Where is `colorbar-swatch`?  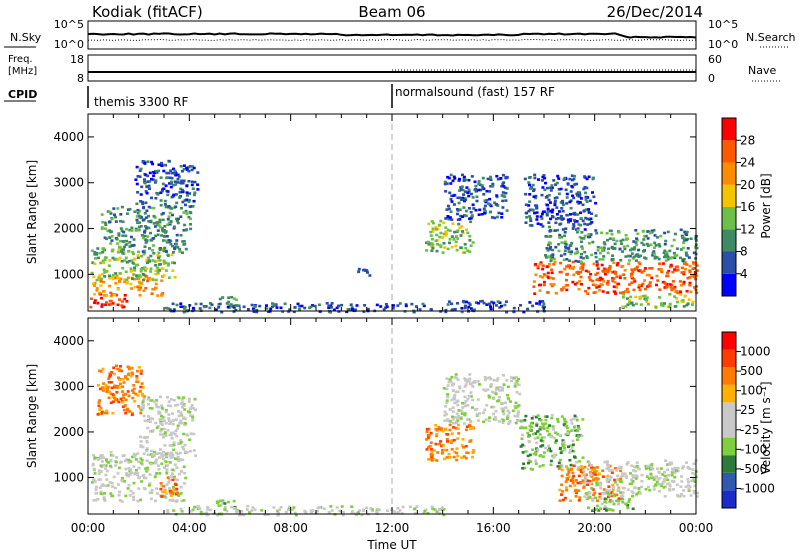
colorbar-swatch is located at coordinates (729, 129).